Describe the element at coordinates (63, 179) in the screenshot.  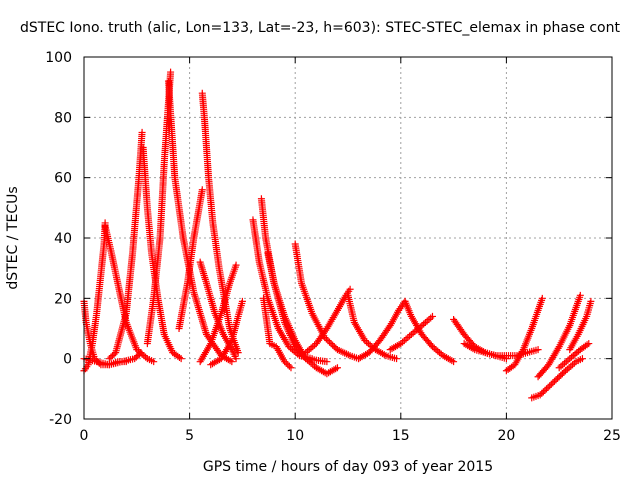
I see `y-tick-label: 60` at that location.